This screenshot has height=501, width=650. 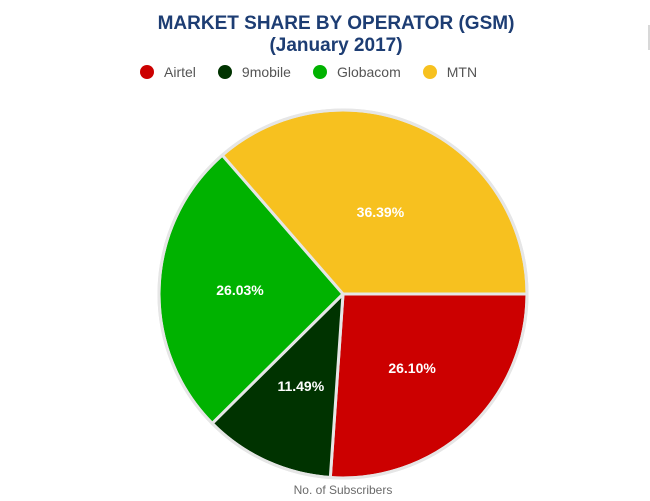 What do you see at coordinates (462, 72) in the screenshot?
I see `legend-label-mtn: MTN` at bounding box center [462, 72].